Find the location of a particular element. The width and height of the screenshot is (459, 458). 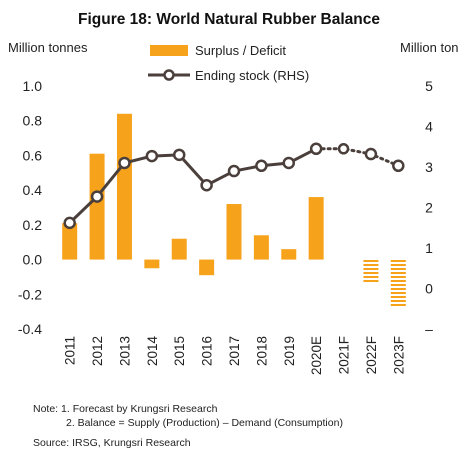

left-axis-ticks: 1.0 0.8 0.6 0.4 0.2 0.0 -0.2 -0.4 is located at coordinates (30, 207).